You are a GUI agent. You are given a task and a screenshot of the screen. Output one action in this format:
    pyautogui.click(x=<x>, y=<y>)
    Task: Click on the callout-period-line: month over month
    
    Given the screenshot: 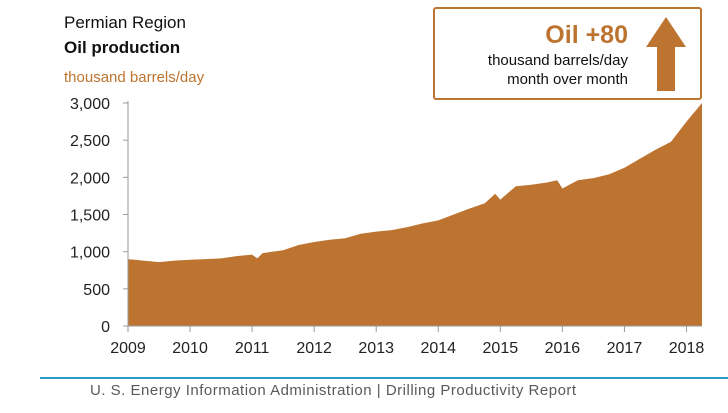 What is the action you would take?
    pyautogui.click(x=567, y=79)
    